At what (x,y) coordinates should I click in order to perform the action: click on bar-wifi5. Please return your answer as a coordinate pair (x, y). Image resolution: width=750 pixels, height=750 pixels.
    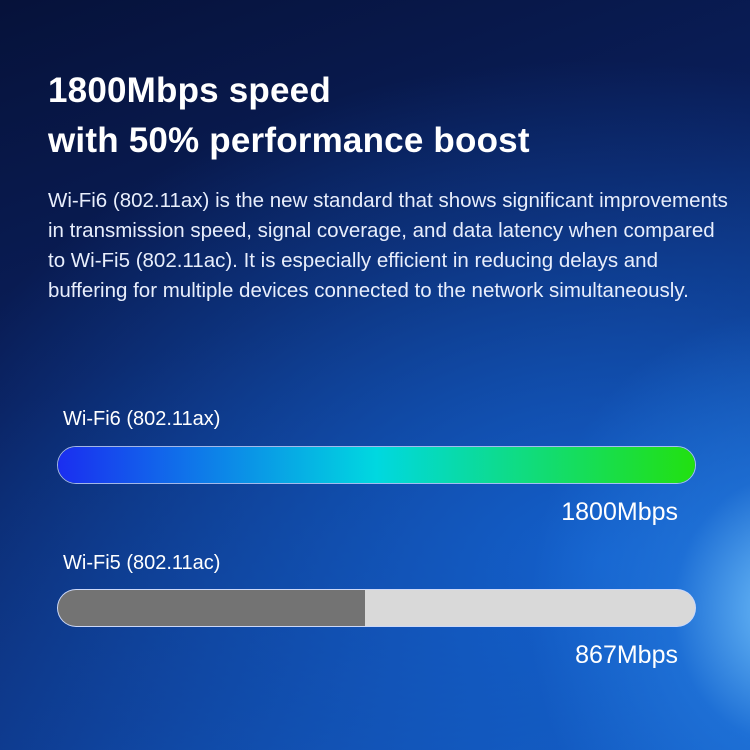
    Looking at the image, I should click on (211, 608).